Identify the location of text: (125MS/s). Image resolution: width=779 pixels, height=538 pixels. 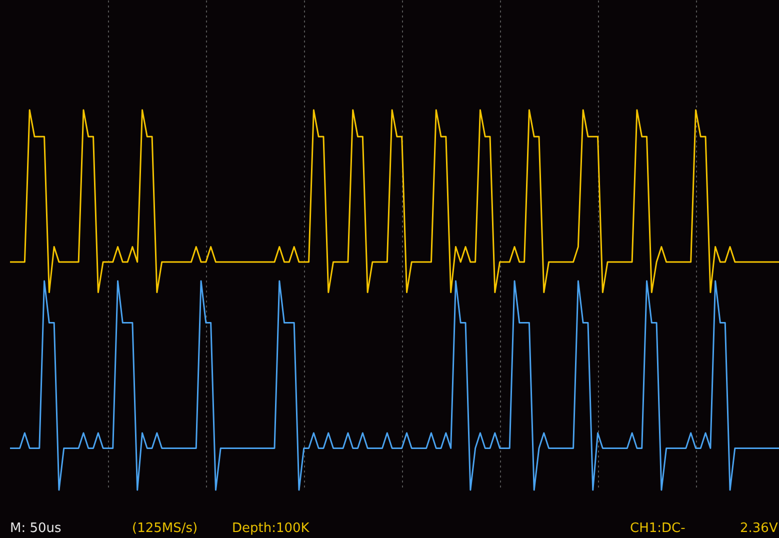
(165, 528).